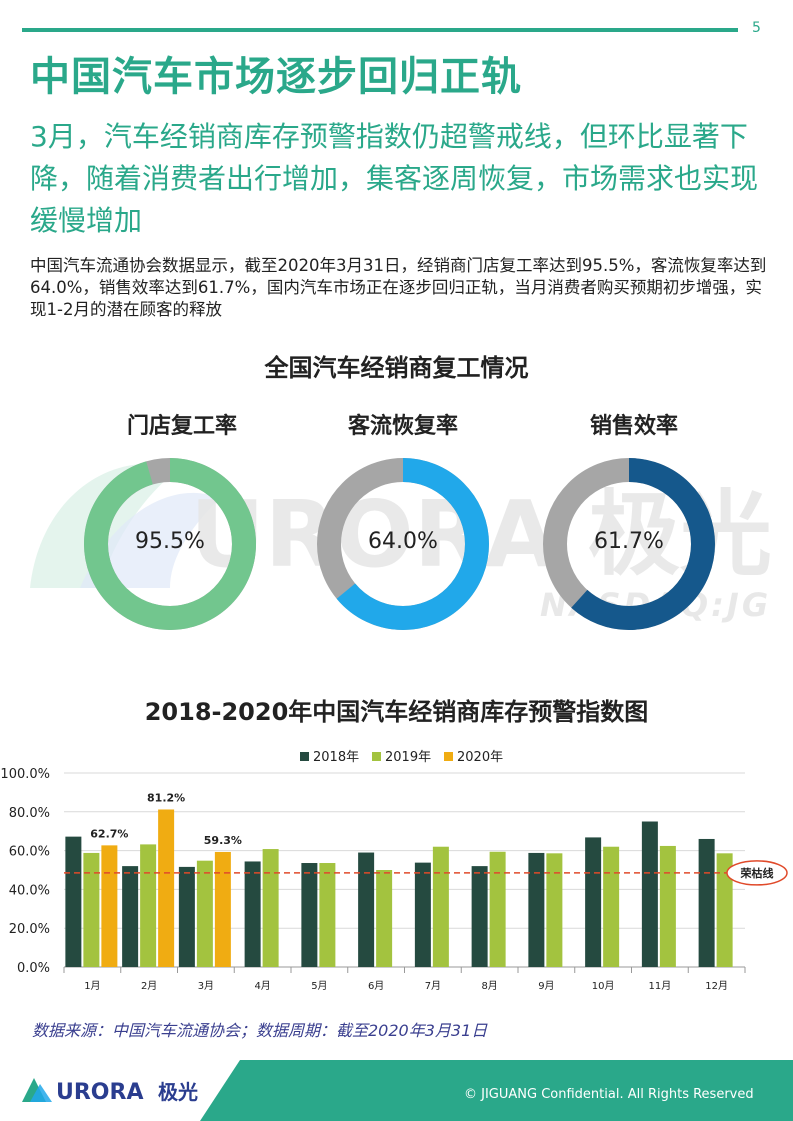 The width and height of the screenshot is (793, 1121). Describe the element at coordinates (178, 1092) in the screenshot. I see `footer-brand-cn: 极光` at that location.